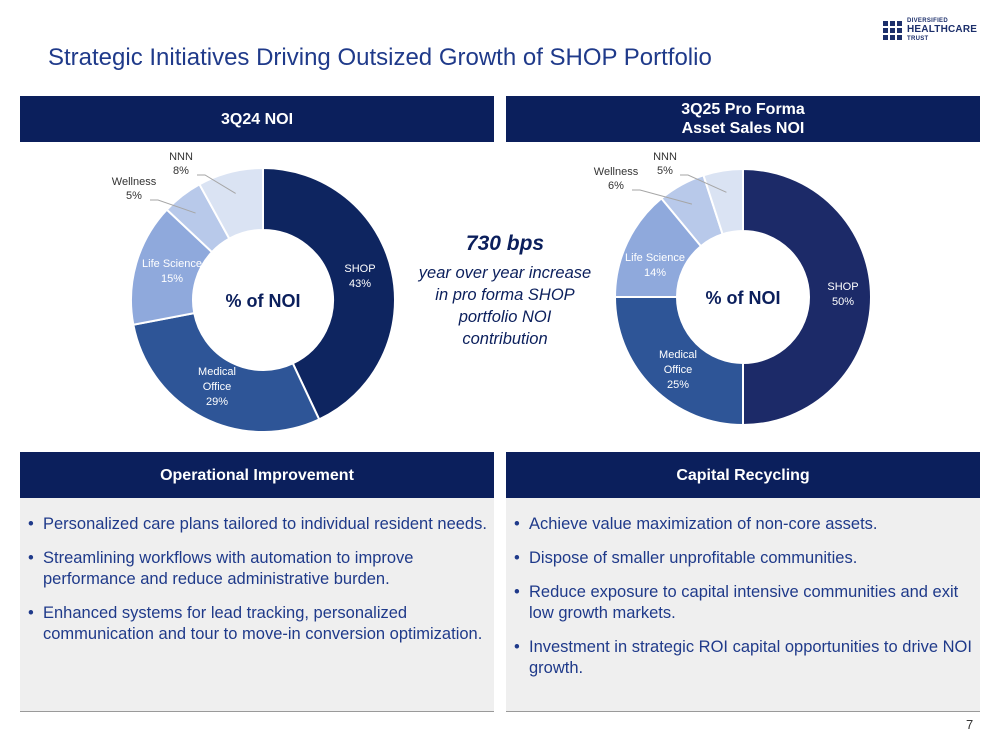  I want to click on page-number: 7, so click(970, 724).